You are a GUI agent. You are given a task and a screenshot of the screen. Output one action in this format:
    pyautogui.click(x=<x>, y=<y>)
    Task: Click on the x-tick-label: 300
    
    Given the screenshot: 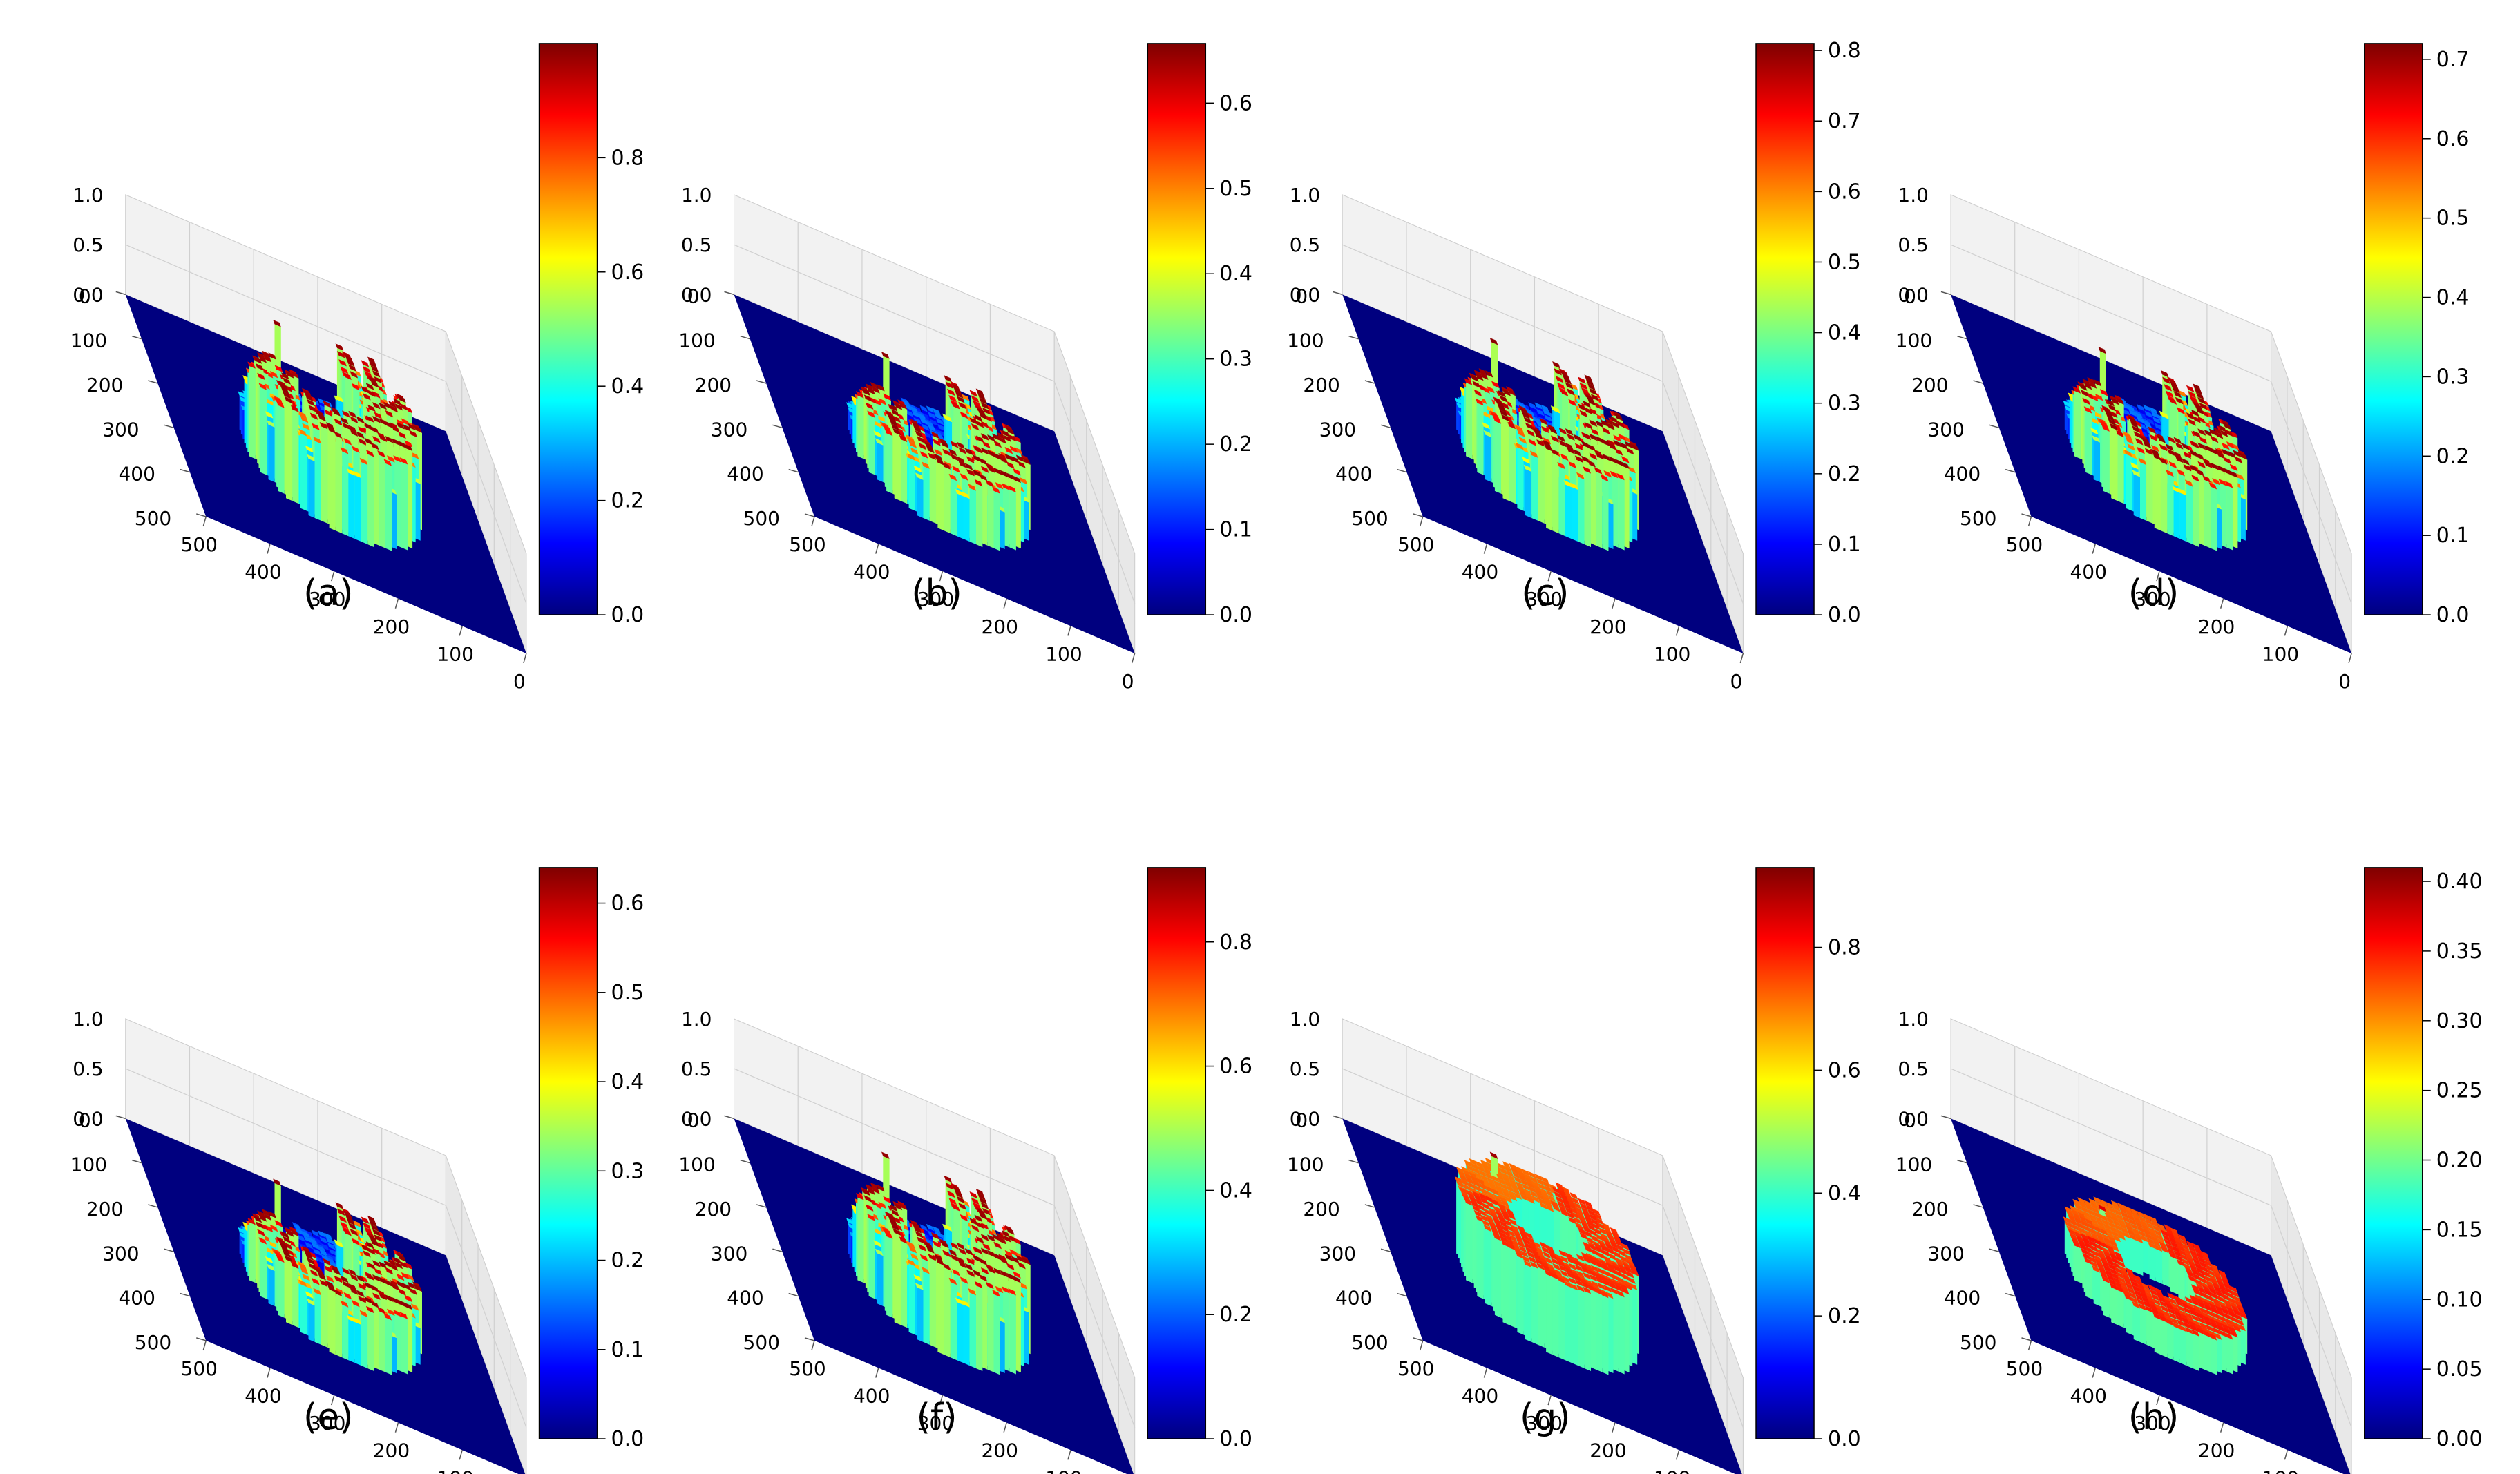 What is the action you would take?
    pyautogui.click(x=1543, y=599)
    